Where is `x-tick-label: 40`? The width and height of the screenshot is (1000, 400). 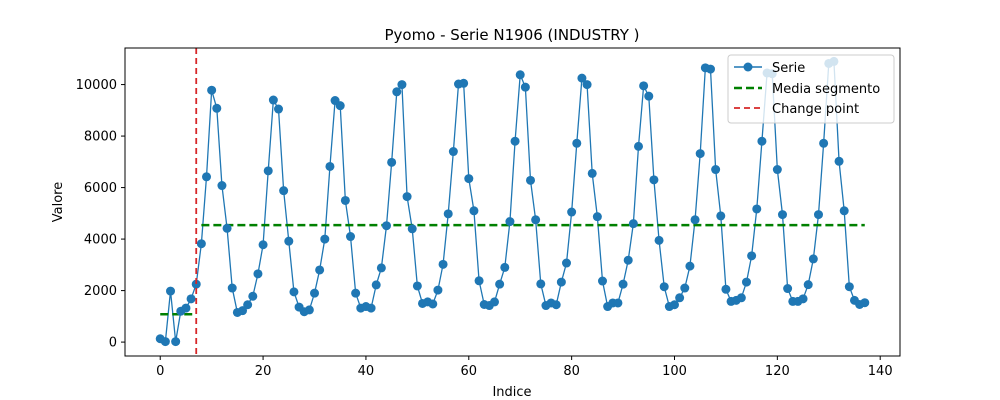 x-tick-label: 40 is located at coordinates (366, 371).